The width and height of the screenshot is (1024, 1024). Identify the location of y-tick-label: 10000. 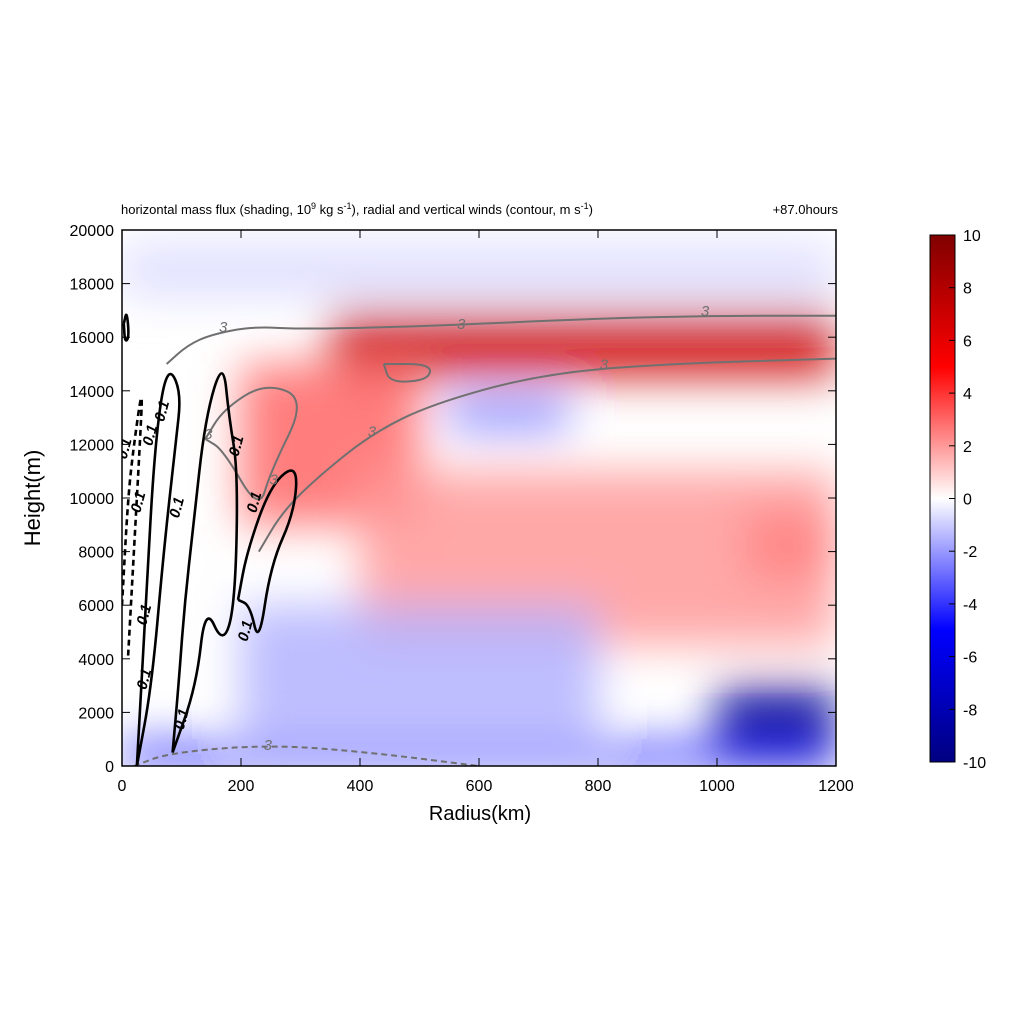
(92, 499).